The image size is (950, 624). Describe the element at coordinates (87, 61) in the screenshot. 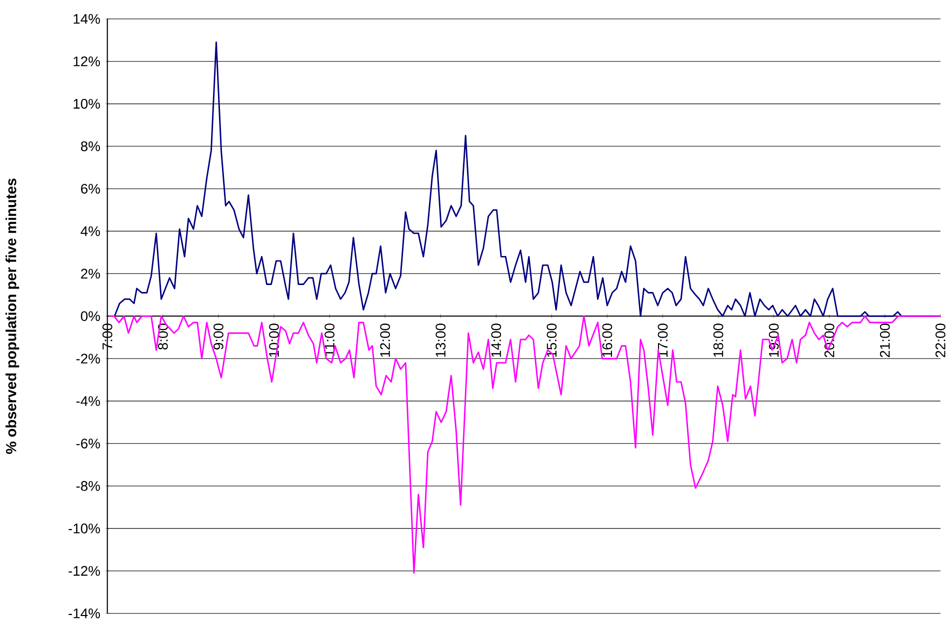

I see `y-tick-label: 12%` at that location.